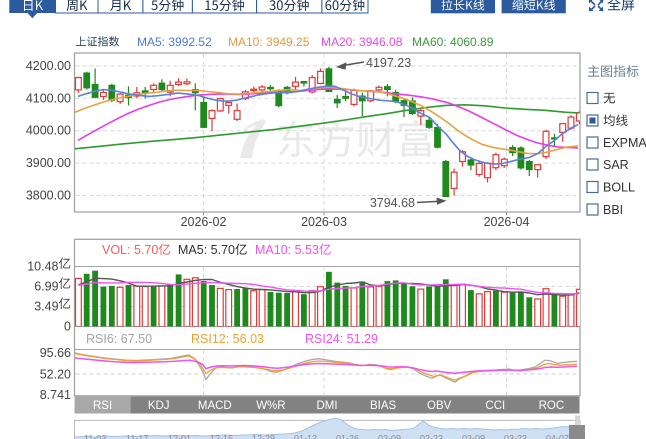 This screenshot has width=646, height=439. Describe the element at coordinates (613, 210) in the screenshot. I see `svg-text: BBI` at that location.